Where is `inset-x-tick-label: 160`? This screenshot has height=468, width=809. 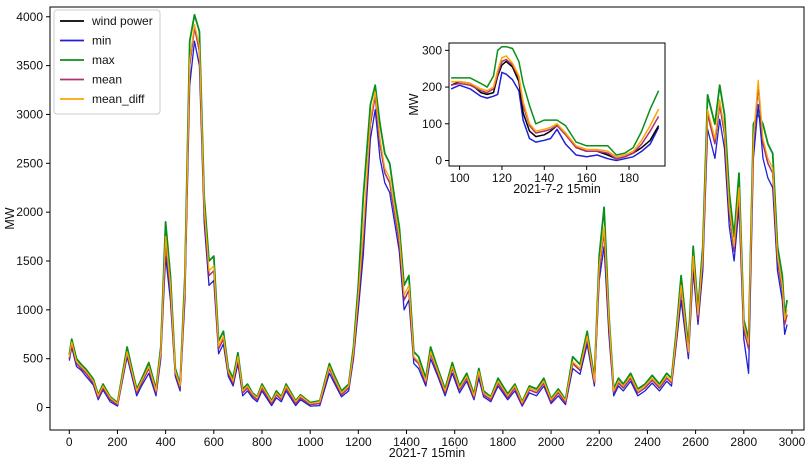 inset-x-tick-label: 160 is located at coordinates (587, 178).